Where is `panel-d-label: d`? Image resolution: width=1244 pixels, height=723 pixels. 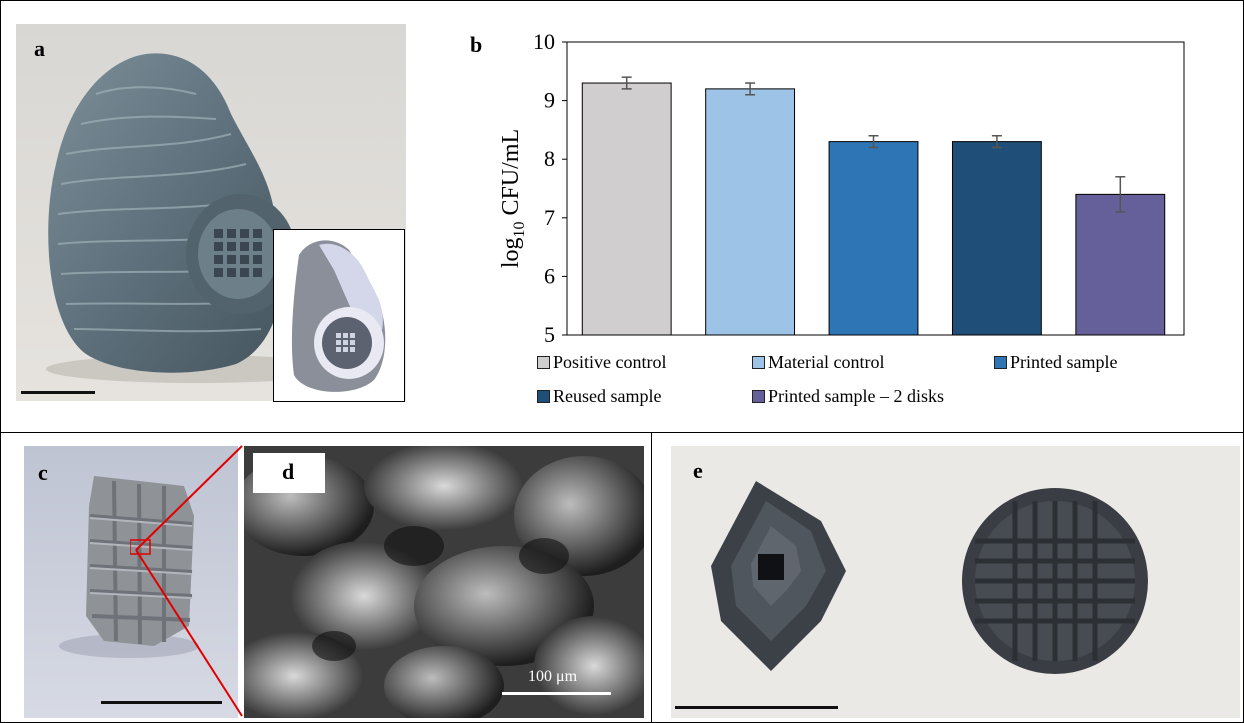 panel-d-label: d is located at coordinates (288, 471).